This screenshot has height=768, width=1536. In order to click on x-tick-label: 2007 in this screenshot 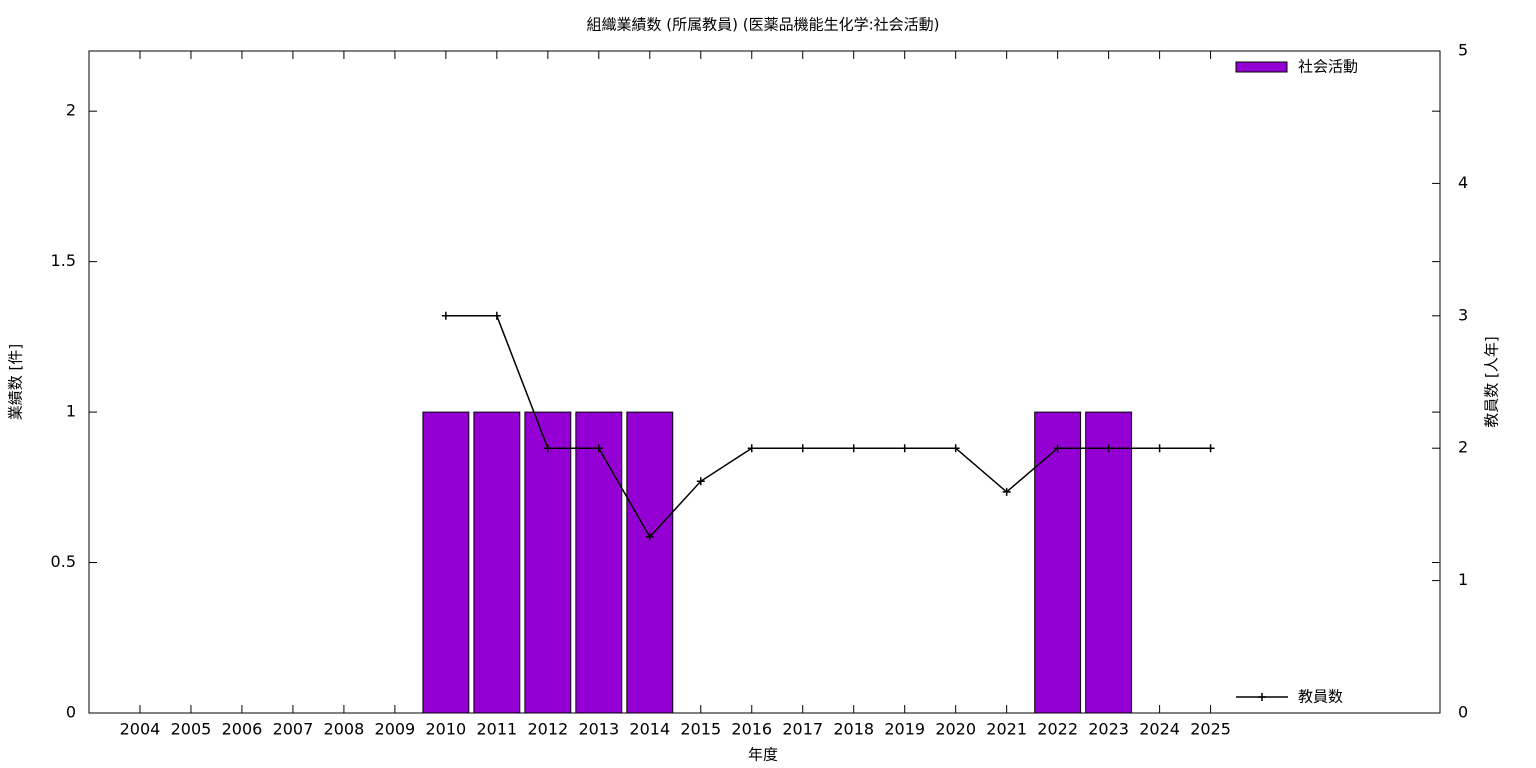, I will do `click(293, 729)`.